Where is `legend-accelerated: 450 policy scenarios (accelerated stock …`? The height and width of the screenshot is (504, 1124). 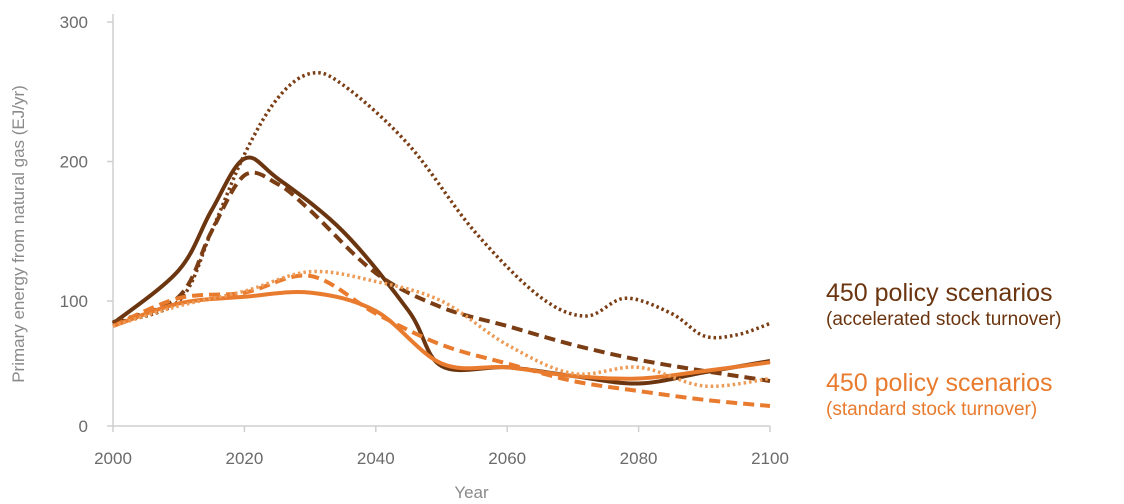 legend-accelerated: 450 policy scenarios (accelerated stock … is located at coordinates (969, 305).